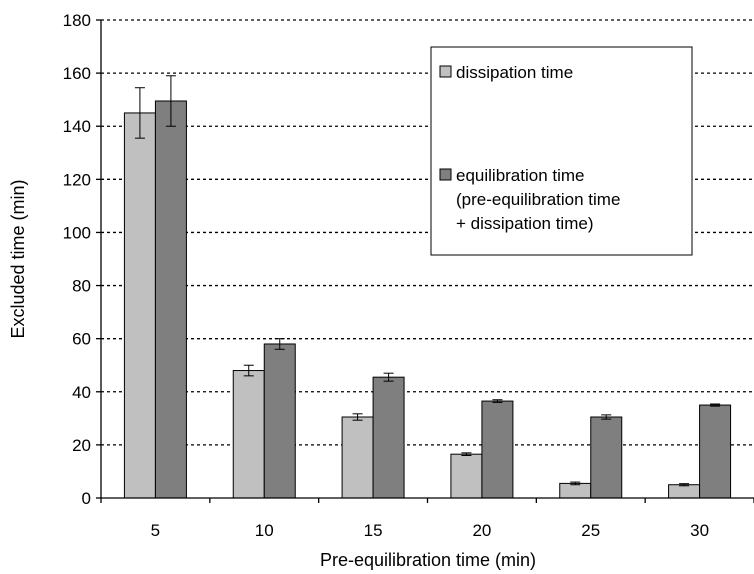 Image resolution: width=754 pixels, height=574 pixels. What do you see at coordinates (86, 498) in the screenshot?
I see `y-tick-label: 0` at bounding box center [86, 498].